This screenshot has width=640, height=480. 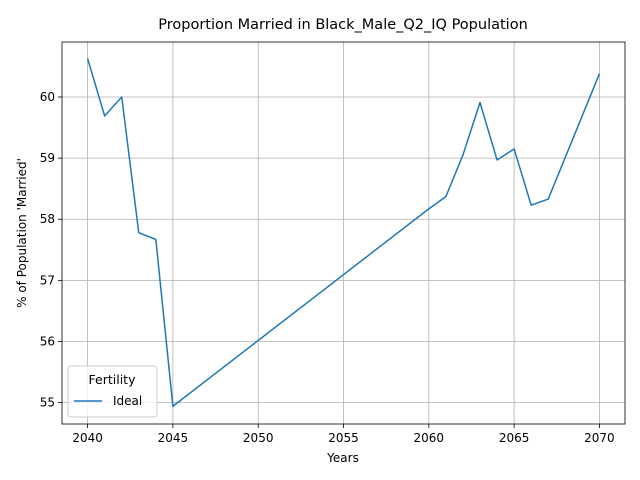 What do you see at coordinates (22, 233) in the screenshot?
I see `y-axis-label: % of Population 'Married'` at bounding box center [22, 233].